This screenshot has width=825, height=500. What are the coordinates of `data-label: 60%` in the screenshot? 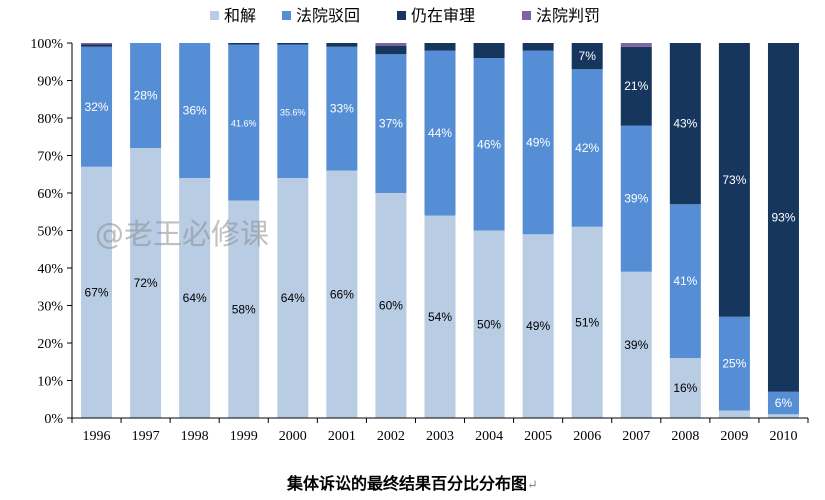 It's located at (391, 306).